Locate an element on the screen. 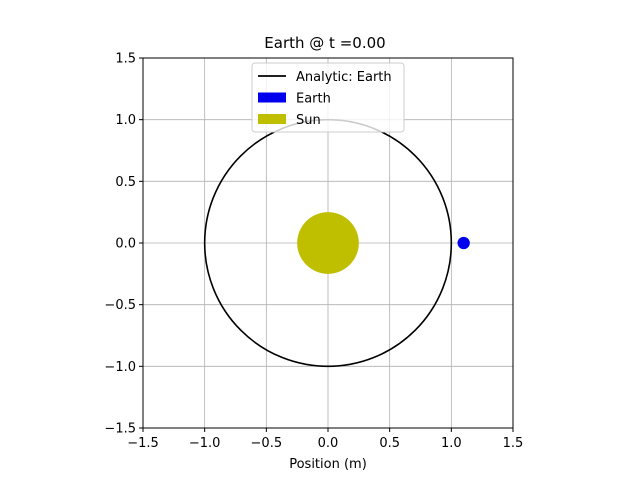 This screenshot has width=640, height=485. legend-label-sun: Sun is located at coordinates (308, 120).